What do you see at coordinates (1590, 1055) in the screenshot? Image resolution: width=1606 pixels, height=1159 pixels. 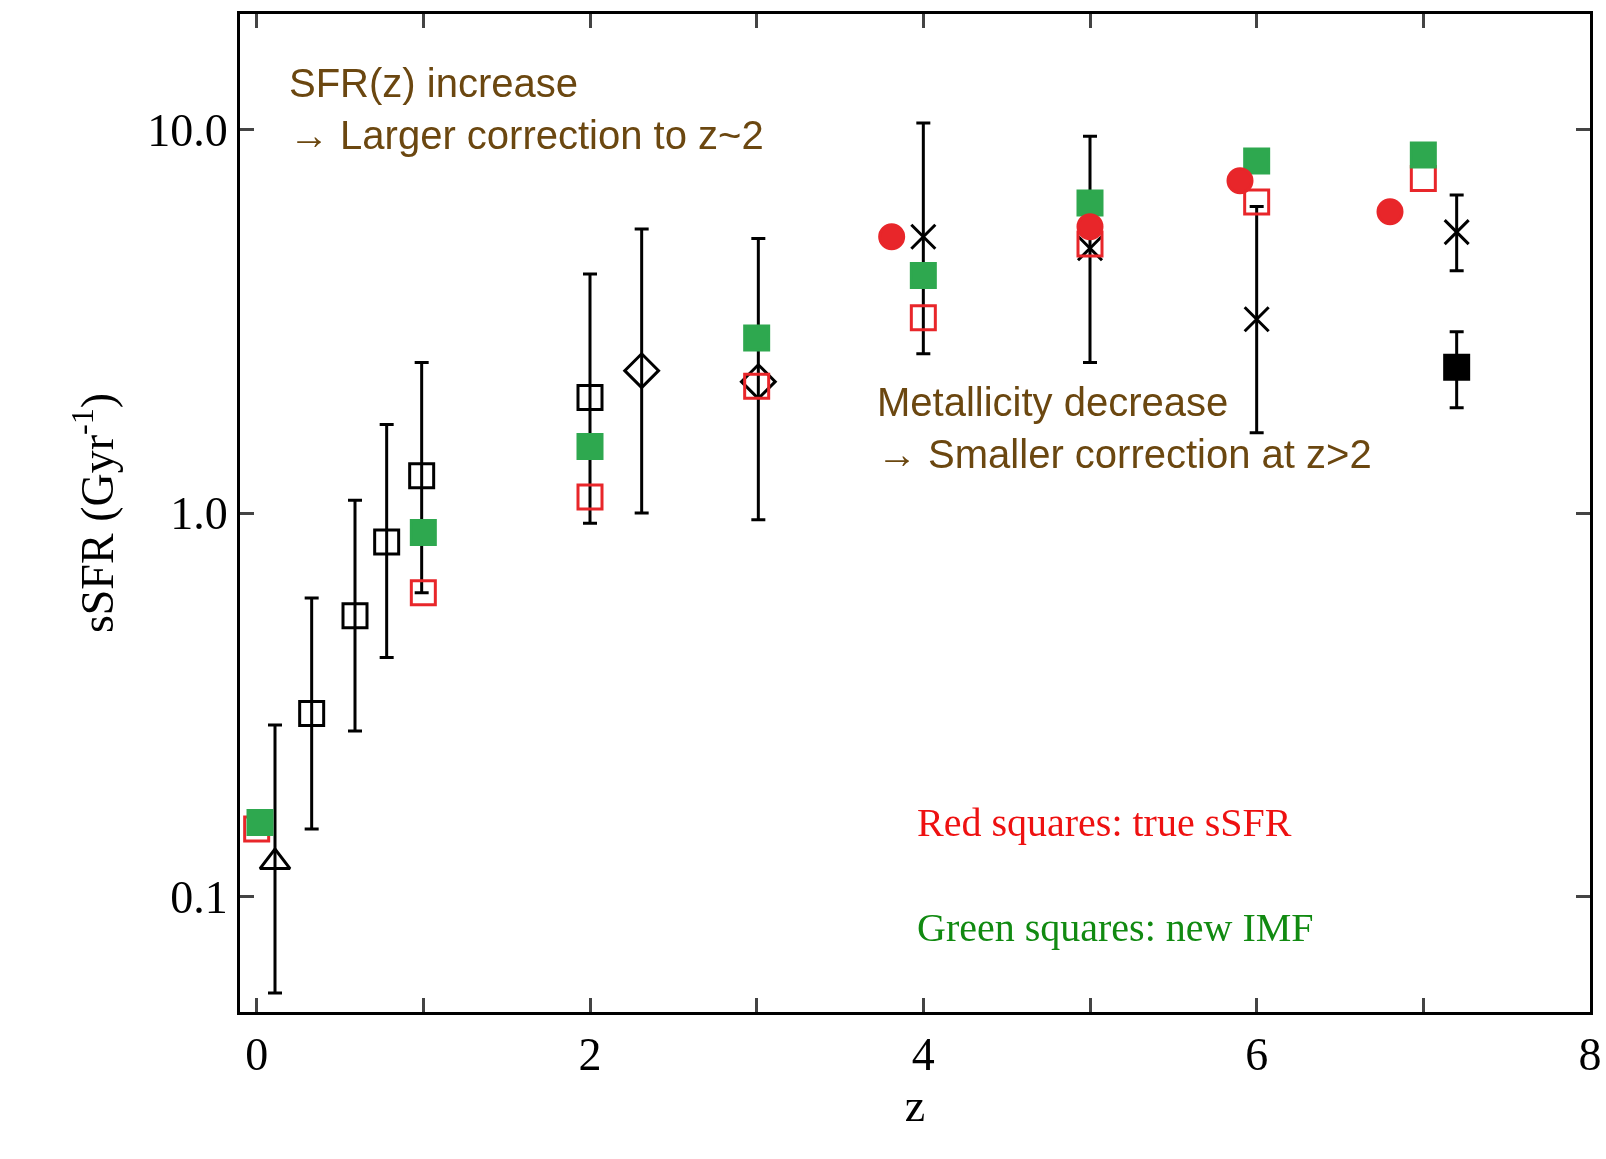 I see `x-tick-label: 8` at bounding box center [1590, 1055].